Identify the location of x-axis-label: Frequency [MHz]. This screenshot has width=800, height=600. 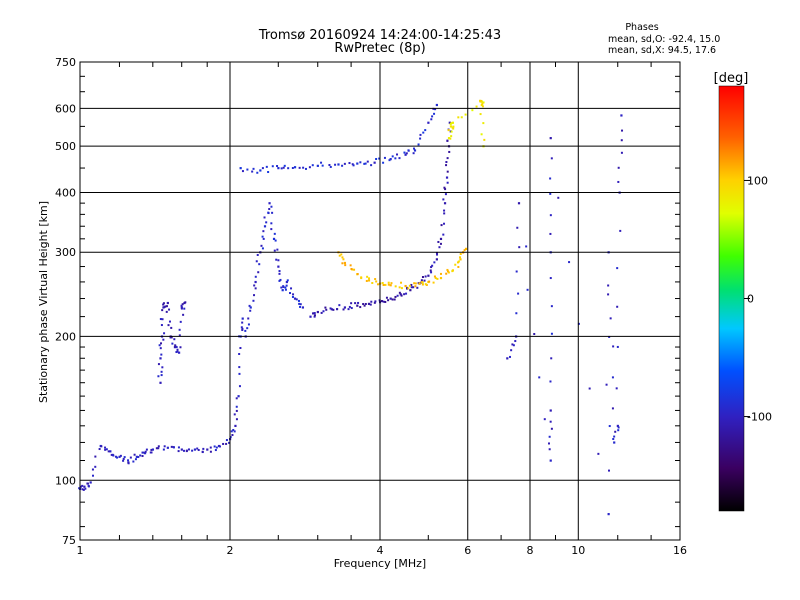
(380, 563).